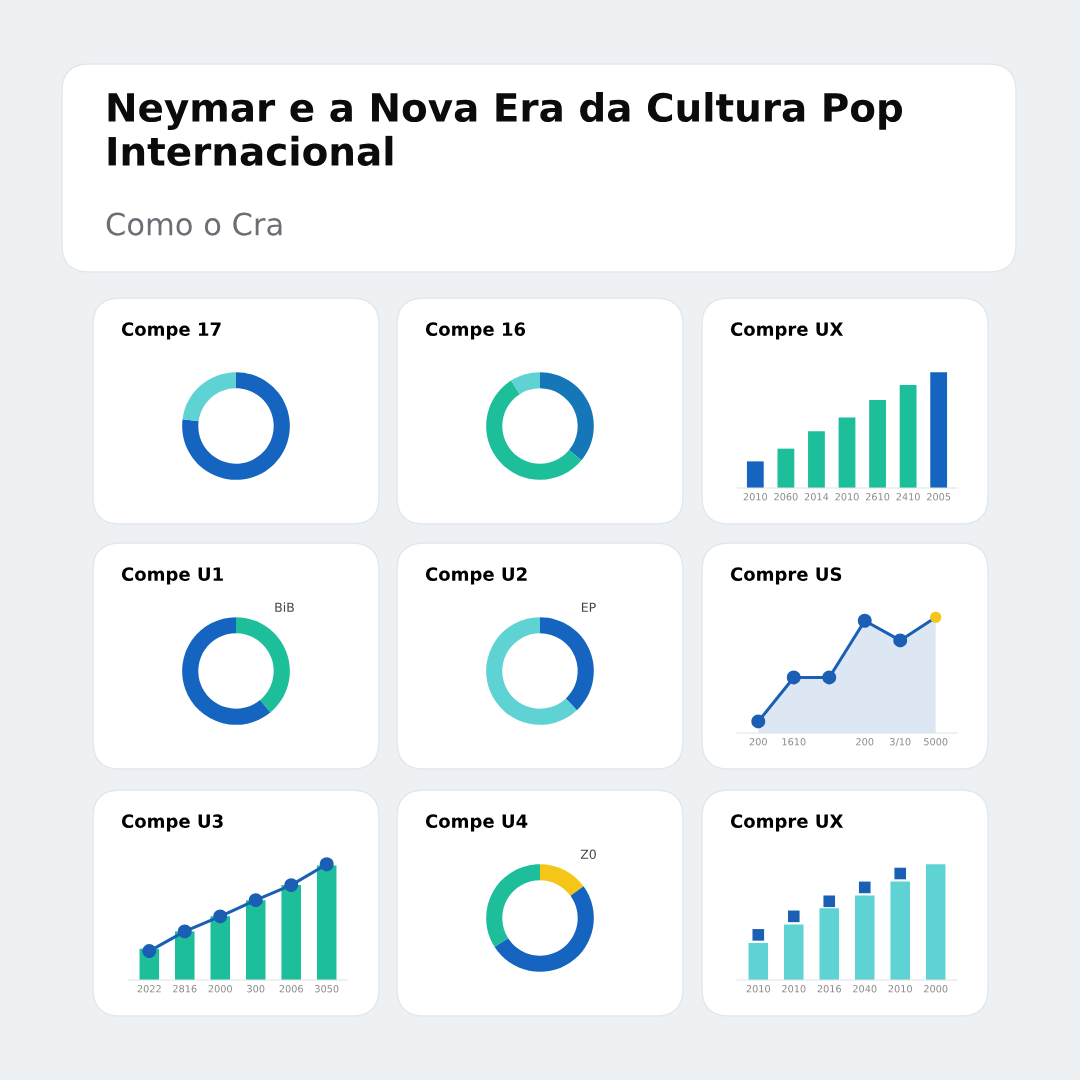  Describe the element at coordinates (588, 854) in the screenshot. I see `text: Z0` at that location.